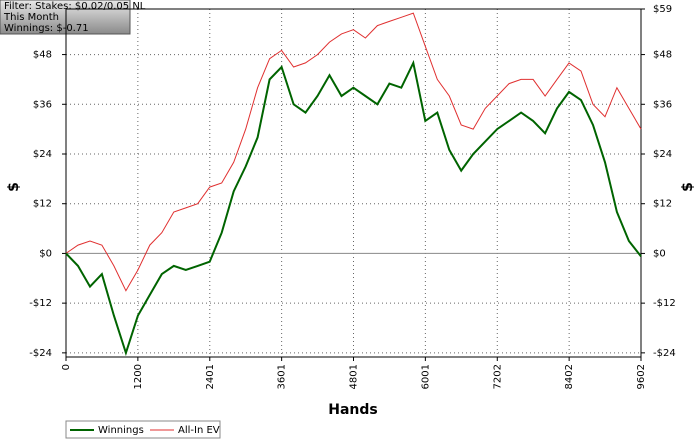 The image size is (700, 447). I want to click on x-tick-label: 8402, so click(569, 376).